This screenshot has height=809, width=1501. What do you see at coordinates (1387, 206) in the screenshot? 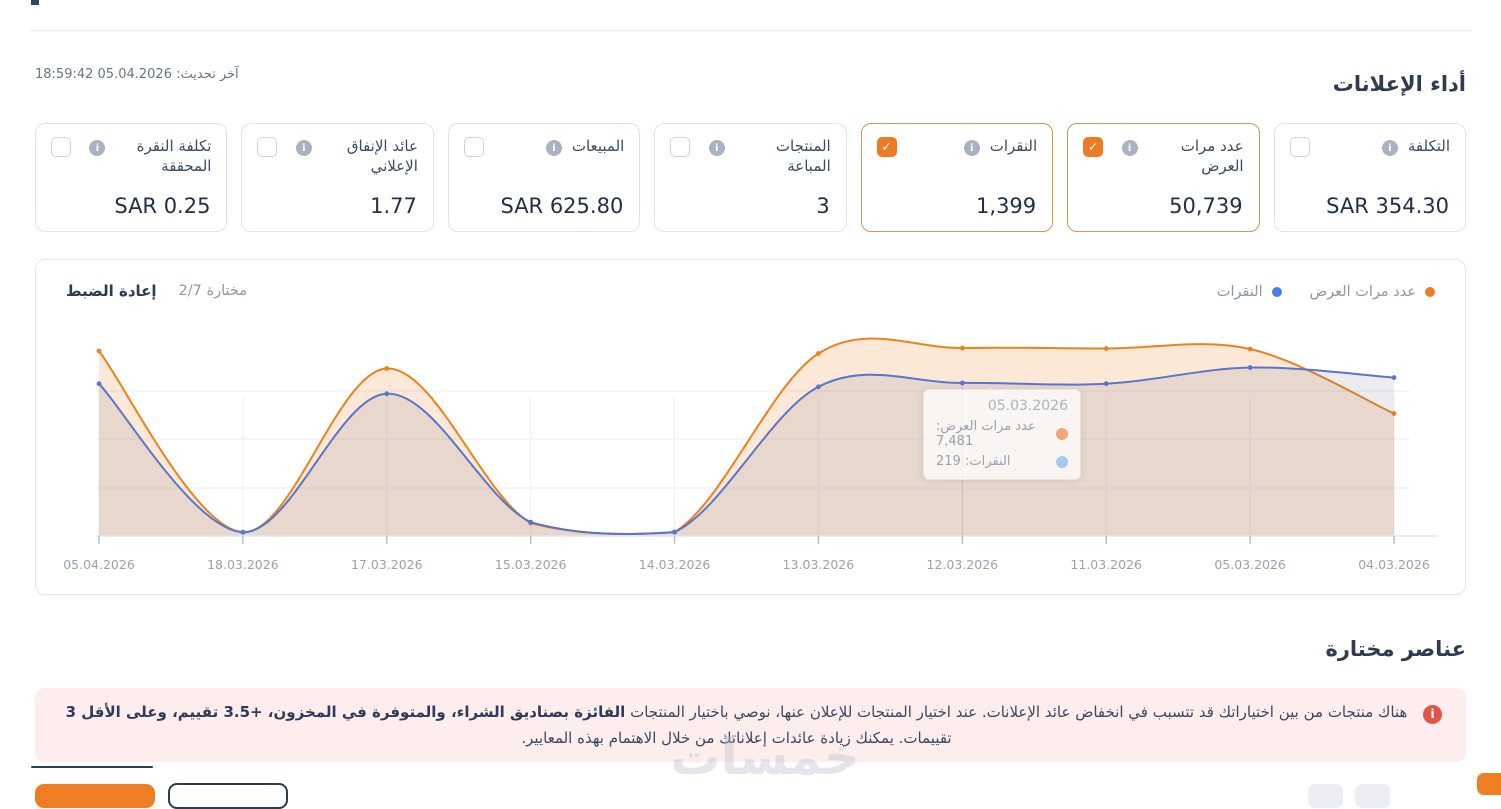
I see `metric-value: SAR 354.30` at bounding box center [1387, 206].